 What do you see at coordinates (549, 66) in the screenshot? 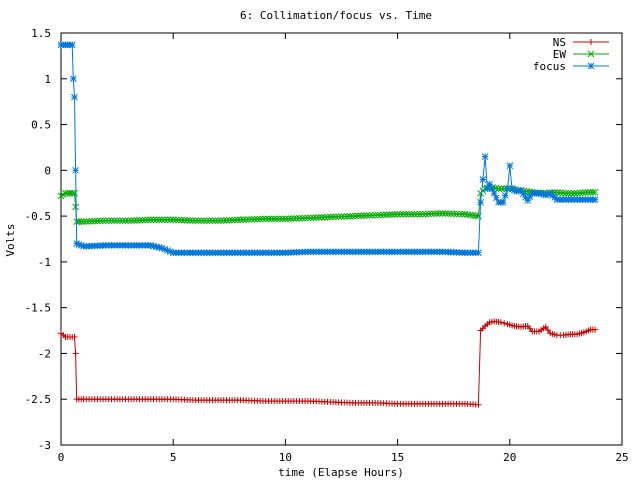
I see `legend-label: focus` at bounding box center [549, 66].